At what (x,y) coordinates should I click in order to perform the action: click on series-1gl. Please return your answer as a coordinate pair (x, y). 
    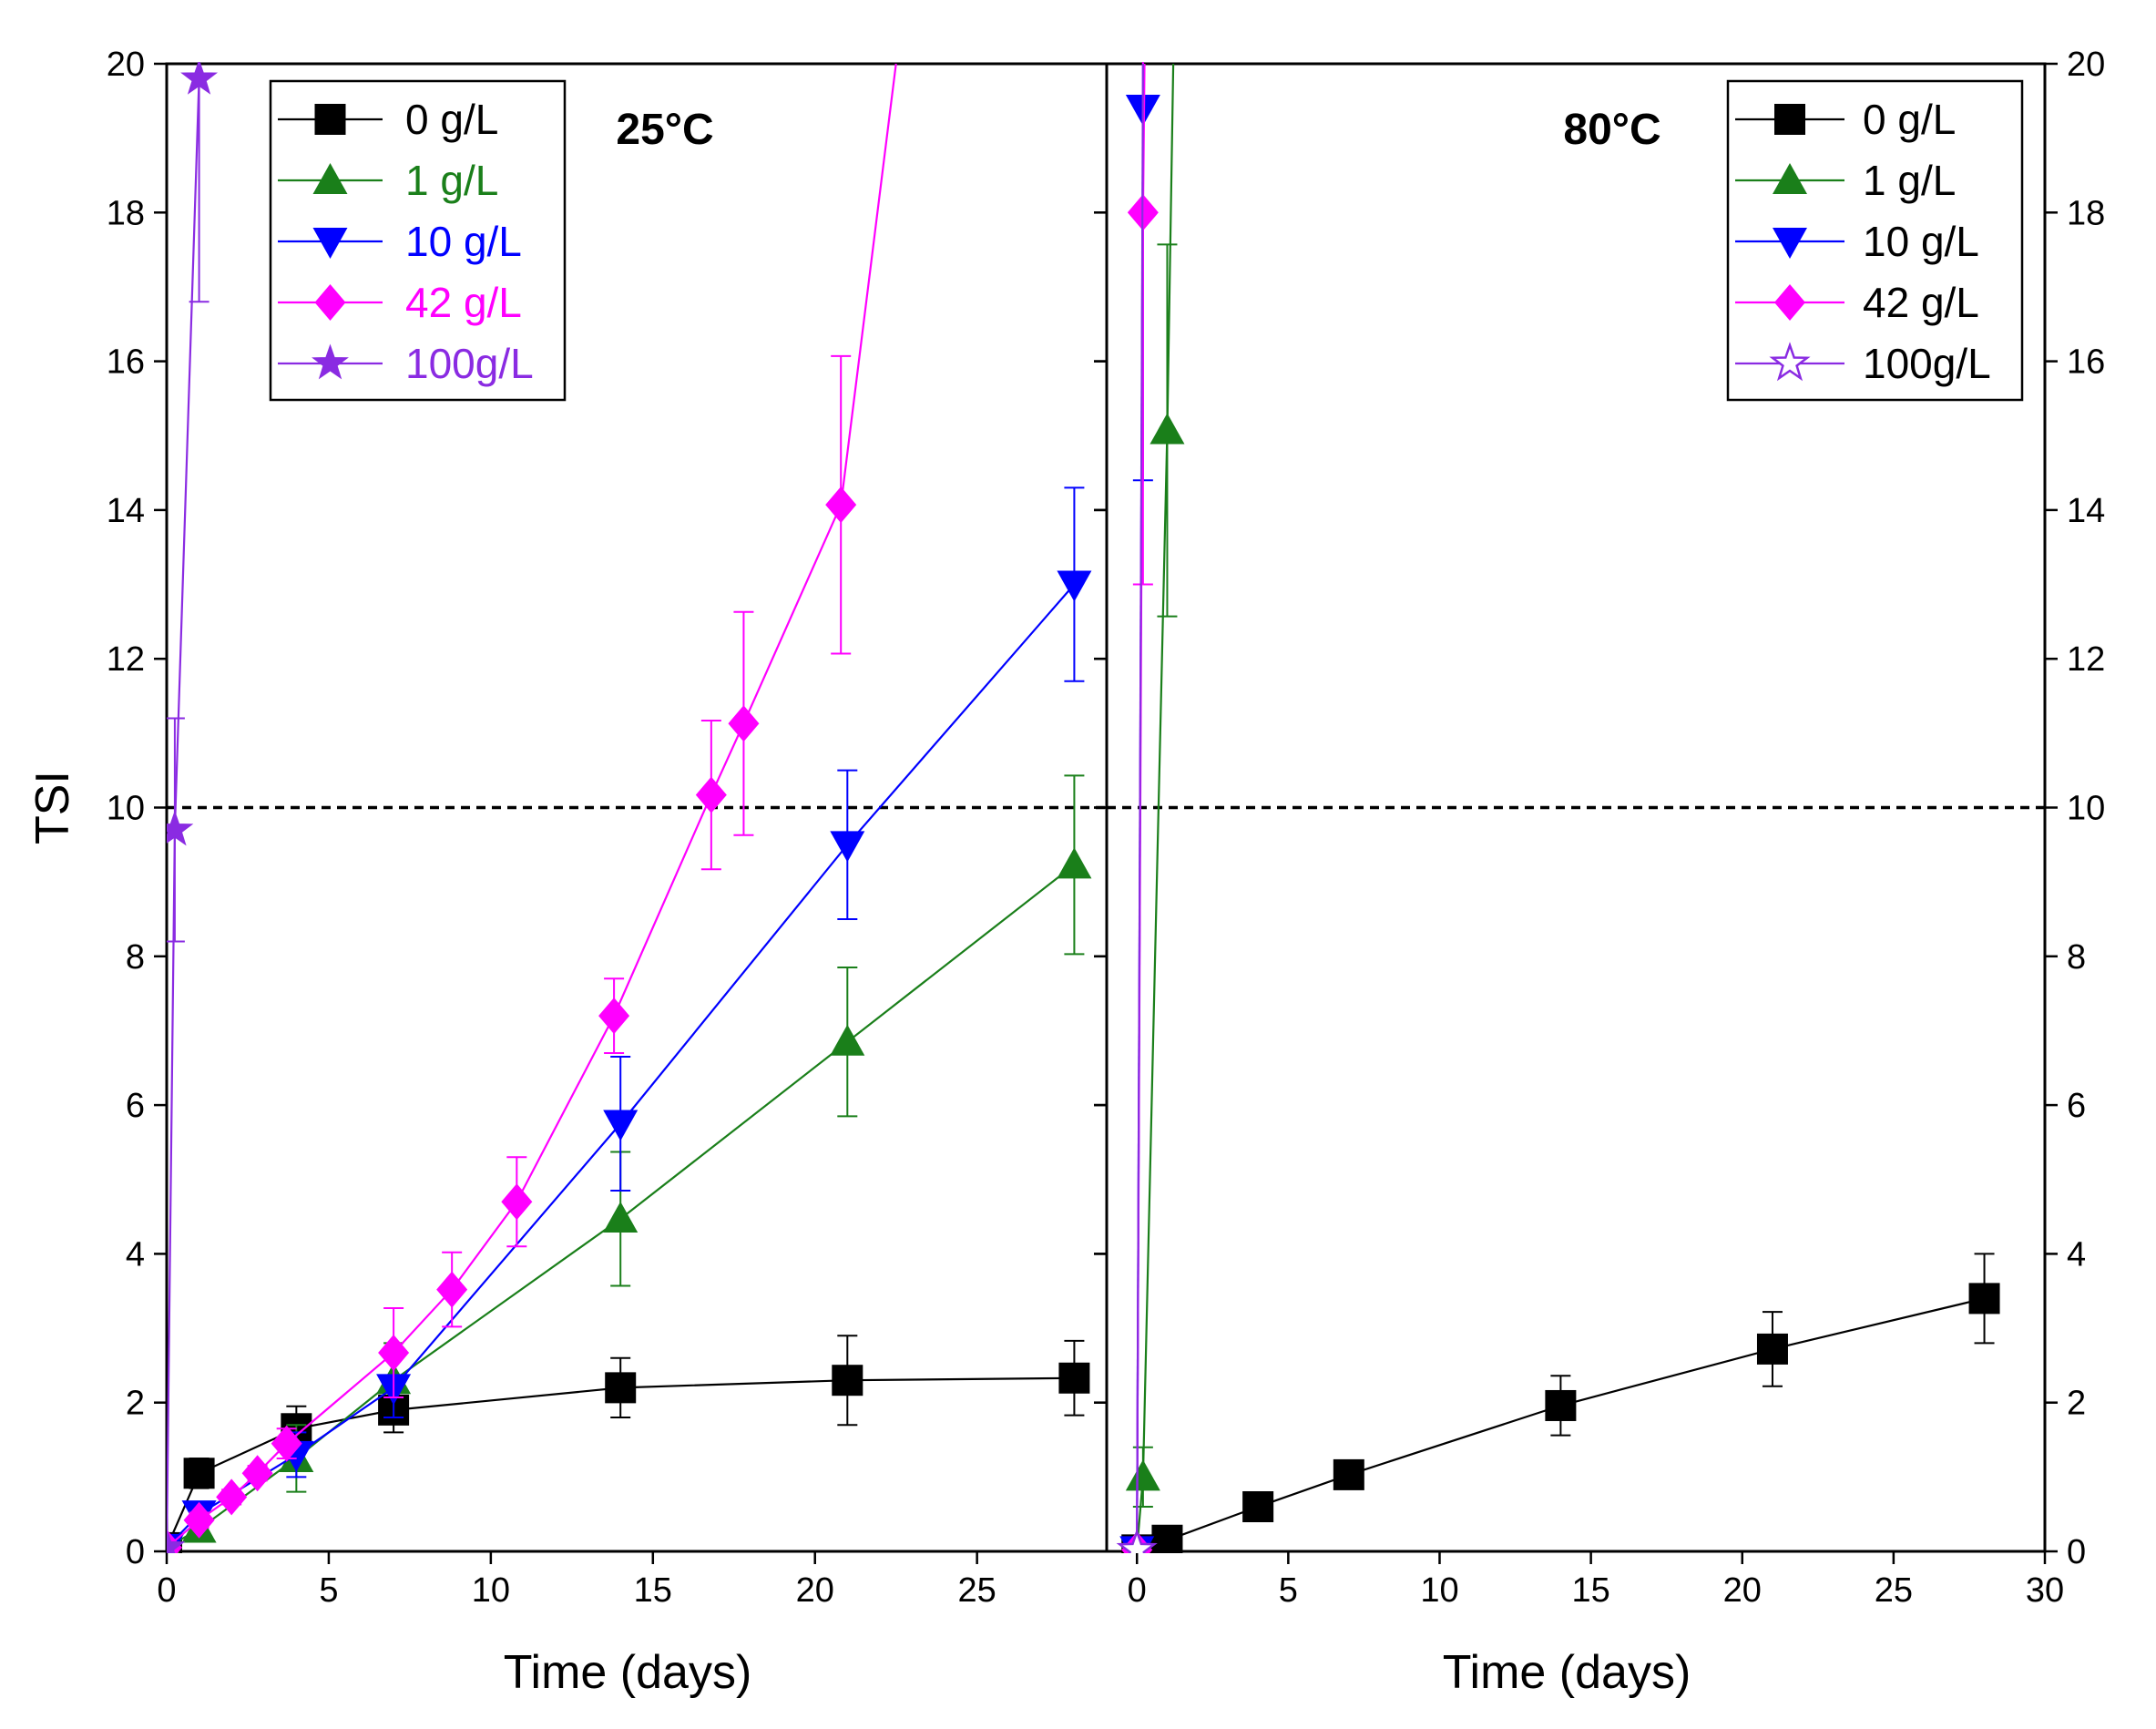
    Looking at the image, I should click on (1155, 808).